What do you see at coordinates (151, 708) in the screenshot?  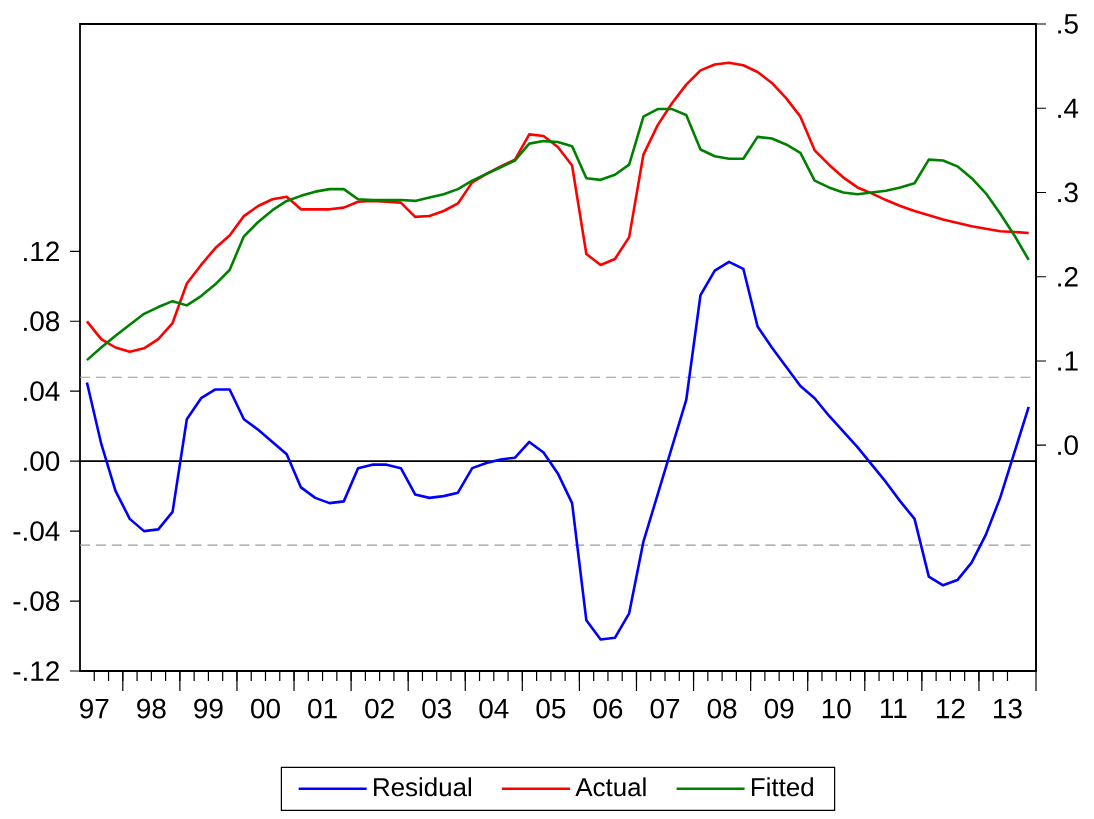 I see `x-tick-label: 98` at bounding box center [151, 708].